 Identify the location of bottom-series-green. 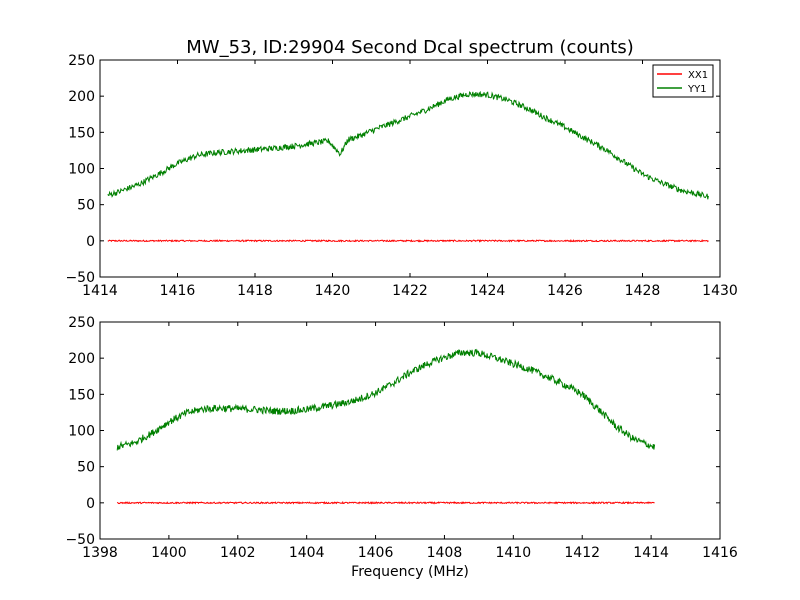
(386, 399).